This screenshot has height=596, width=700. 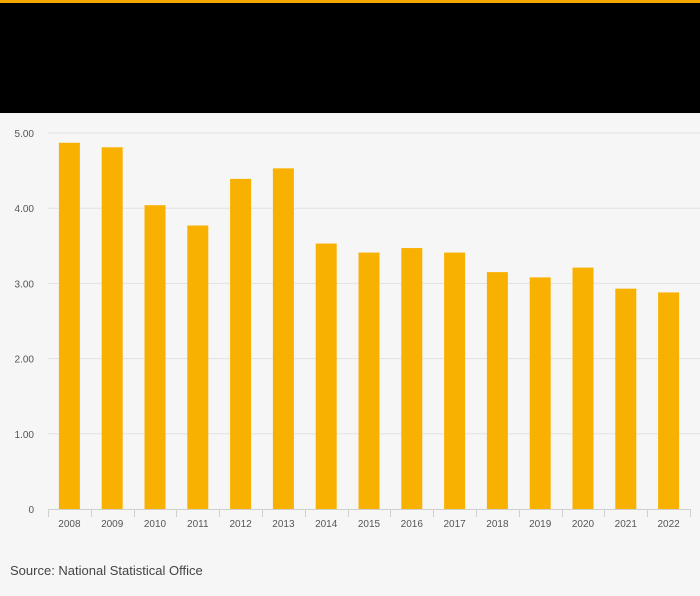 I want to click on bar-2009, so click(x=112, y=328).